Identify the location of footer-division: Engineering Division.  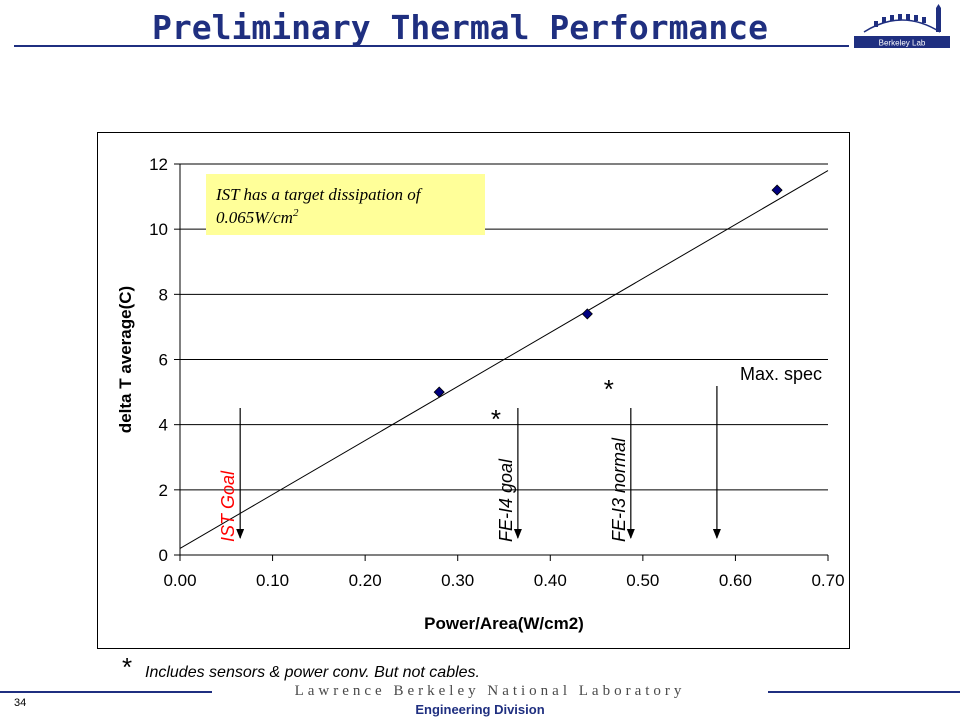
(480, 709).